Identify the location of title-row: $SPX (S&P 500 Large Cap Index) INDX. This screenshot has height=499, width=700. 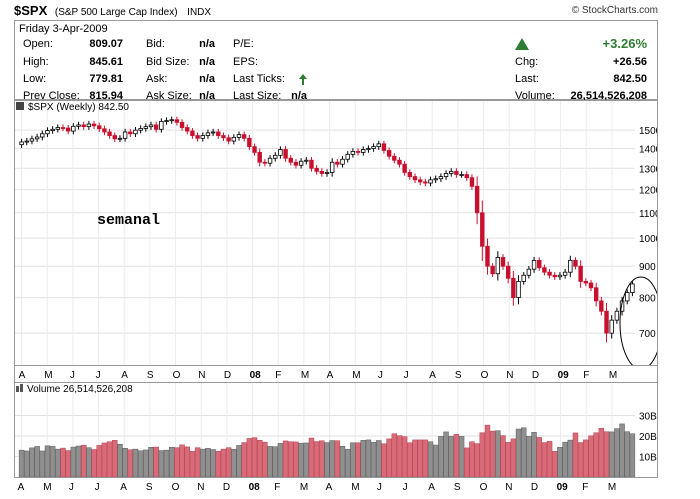
(112, 11).